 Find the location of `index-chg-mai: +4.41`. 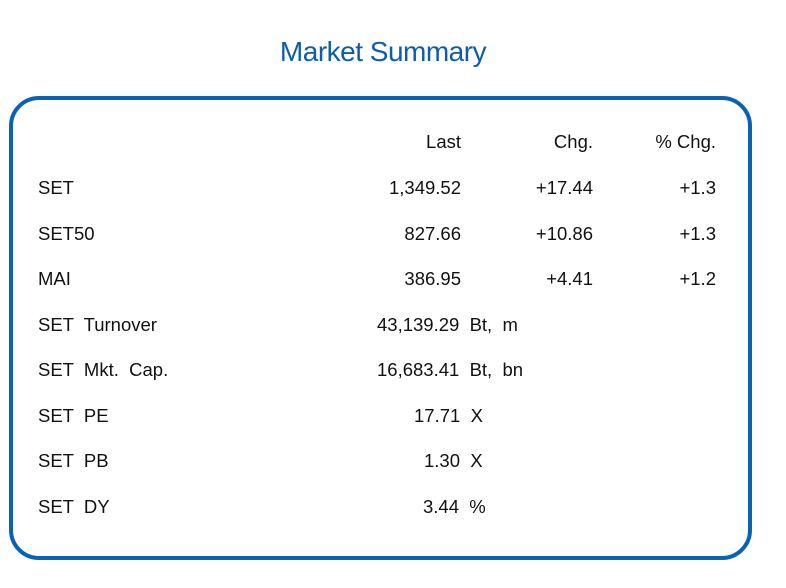

index-chg-mai: +4.41 is located at coordinates (569, 278).